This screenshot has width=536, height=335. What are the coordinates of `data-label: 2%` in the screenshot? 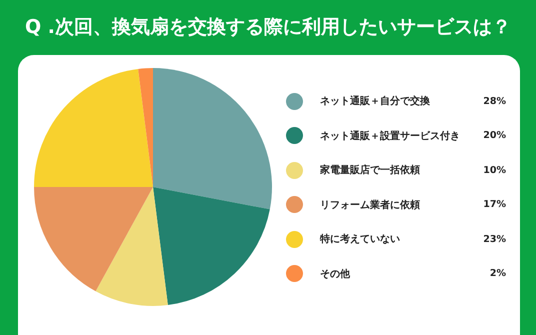 It's located at (497, 274).